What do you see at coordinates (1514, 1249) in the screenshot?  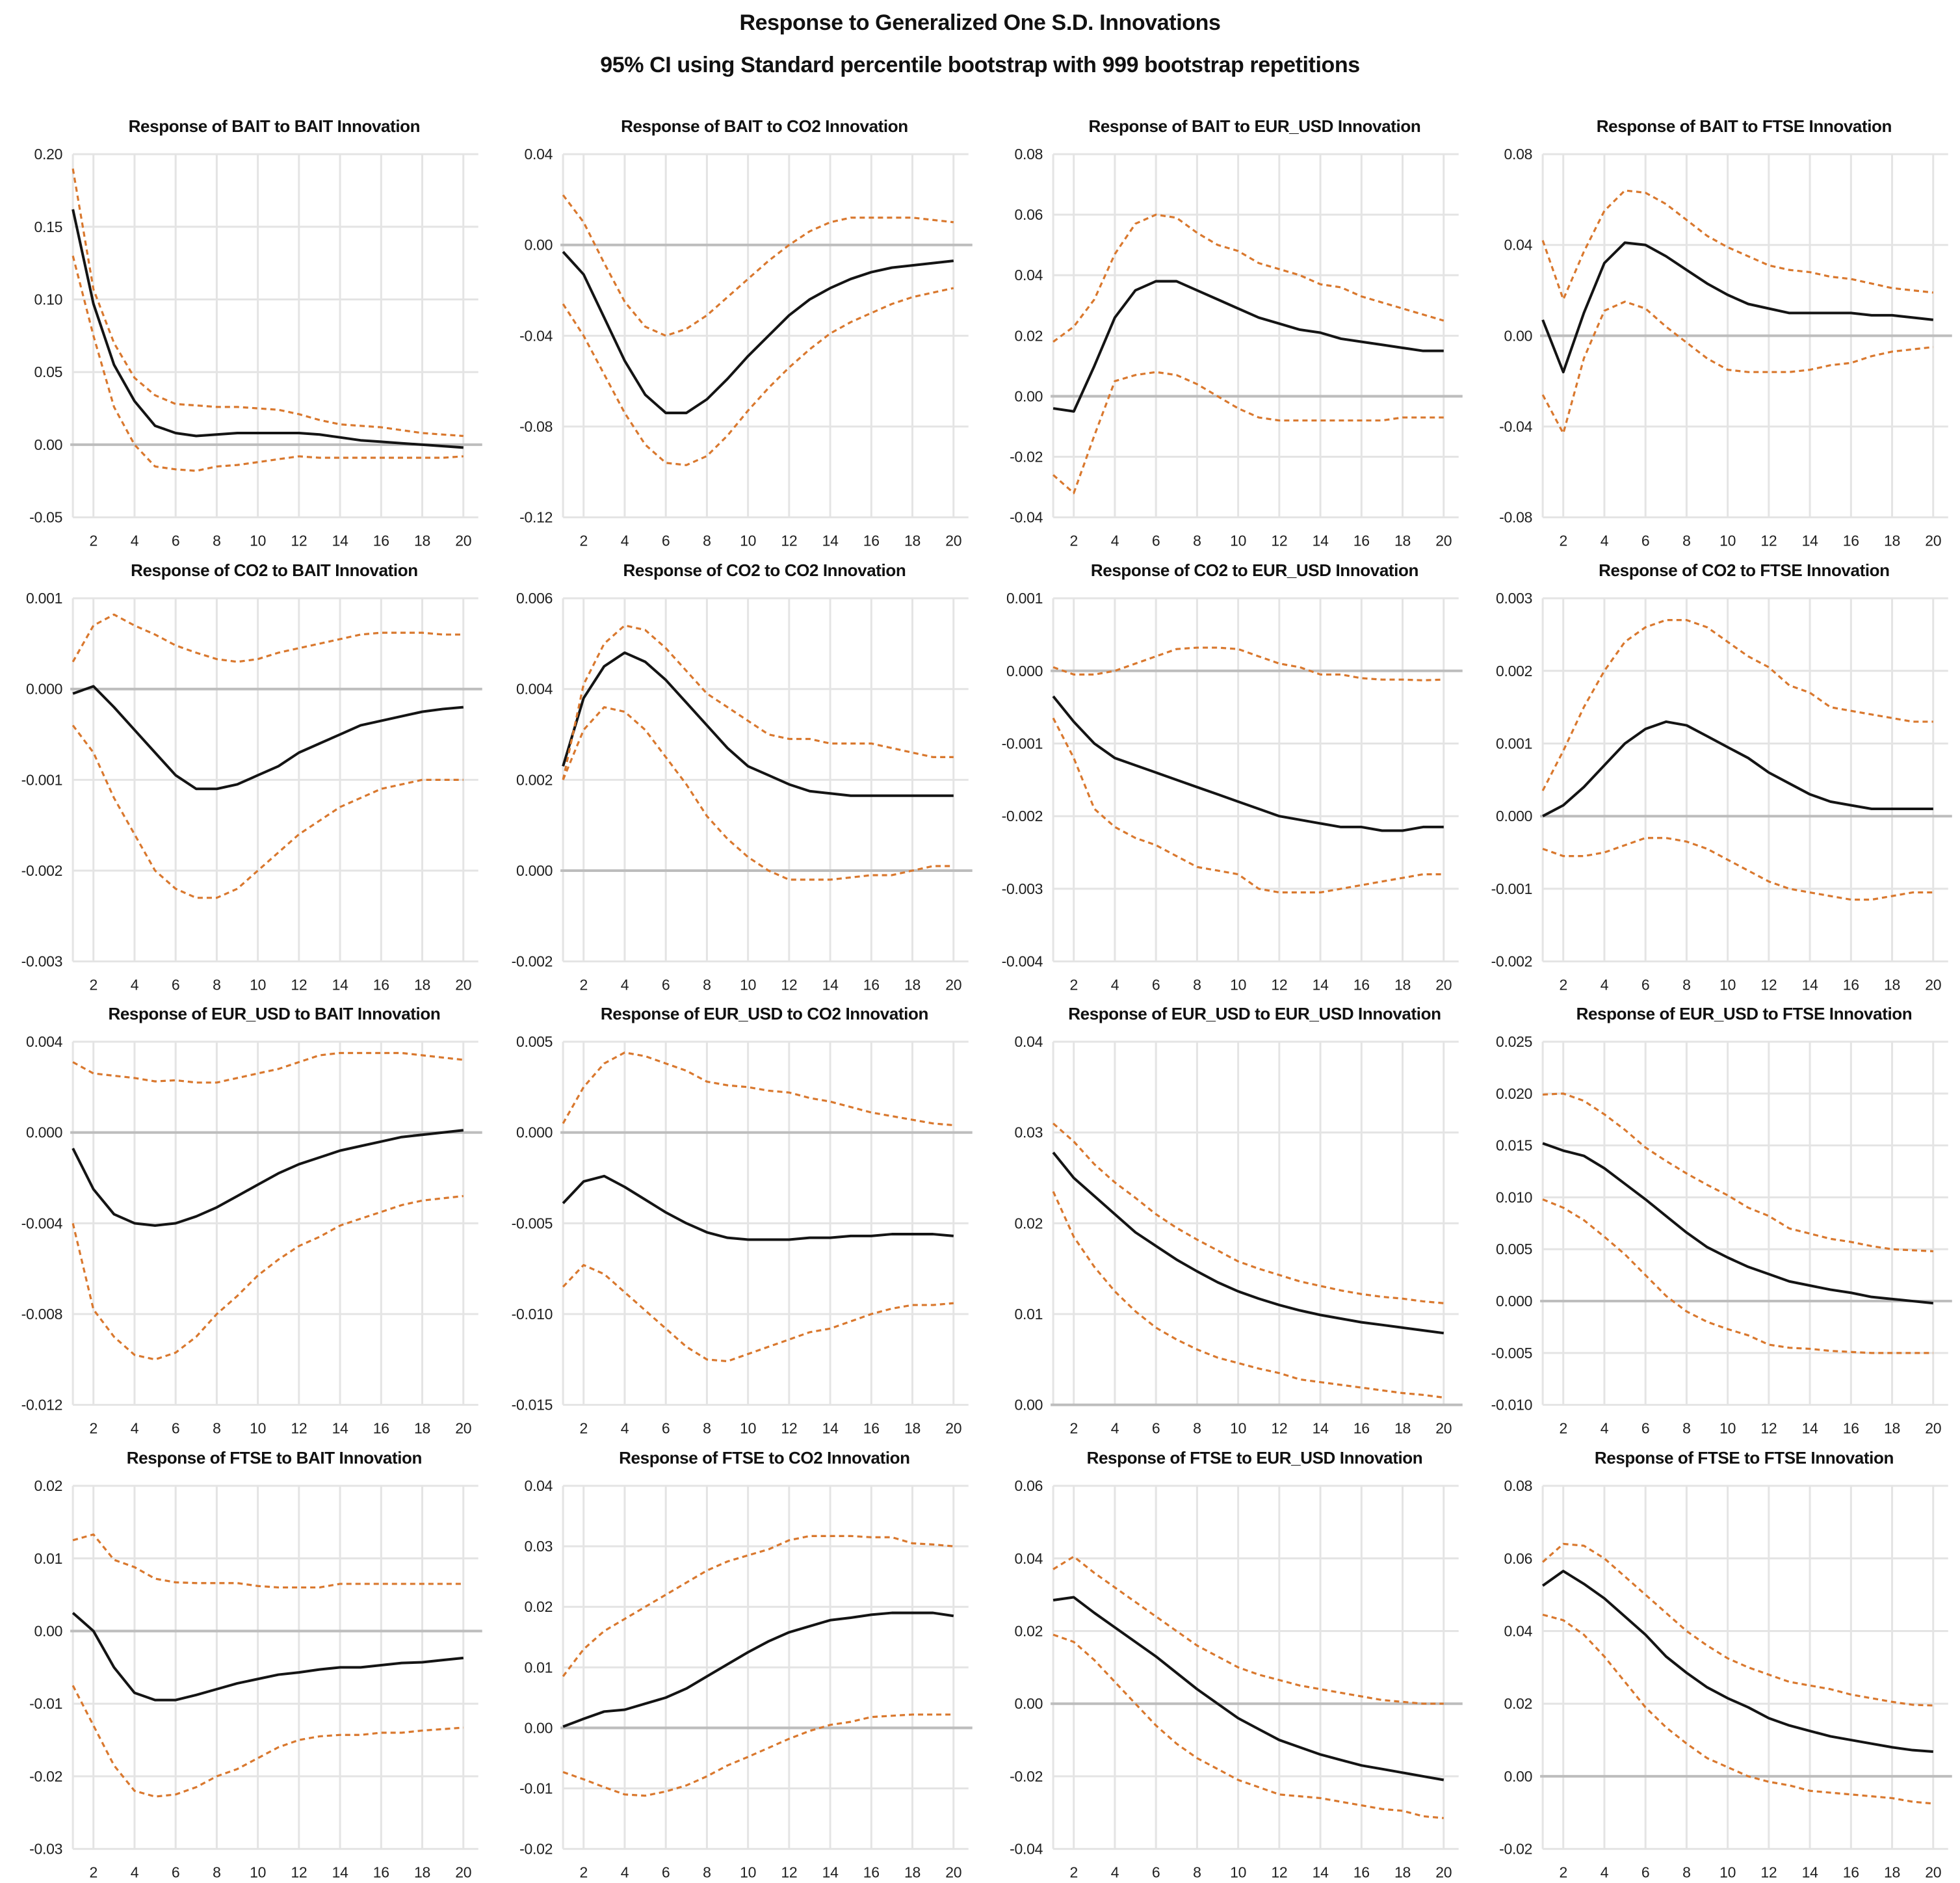 I see `y-tick-label: 0.005` at bounding box center [1514, 1249].